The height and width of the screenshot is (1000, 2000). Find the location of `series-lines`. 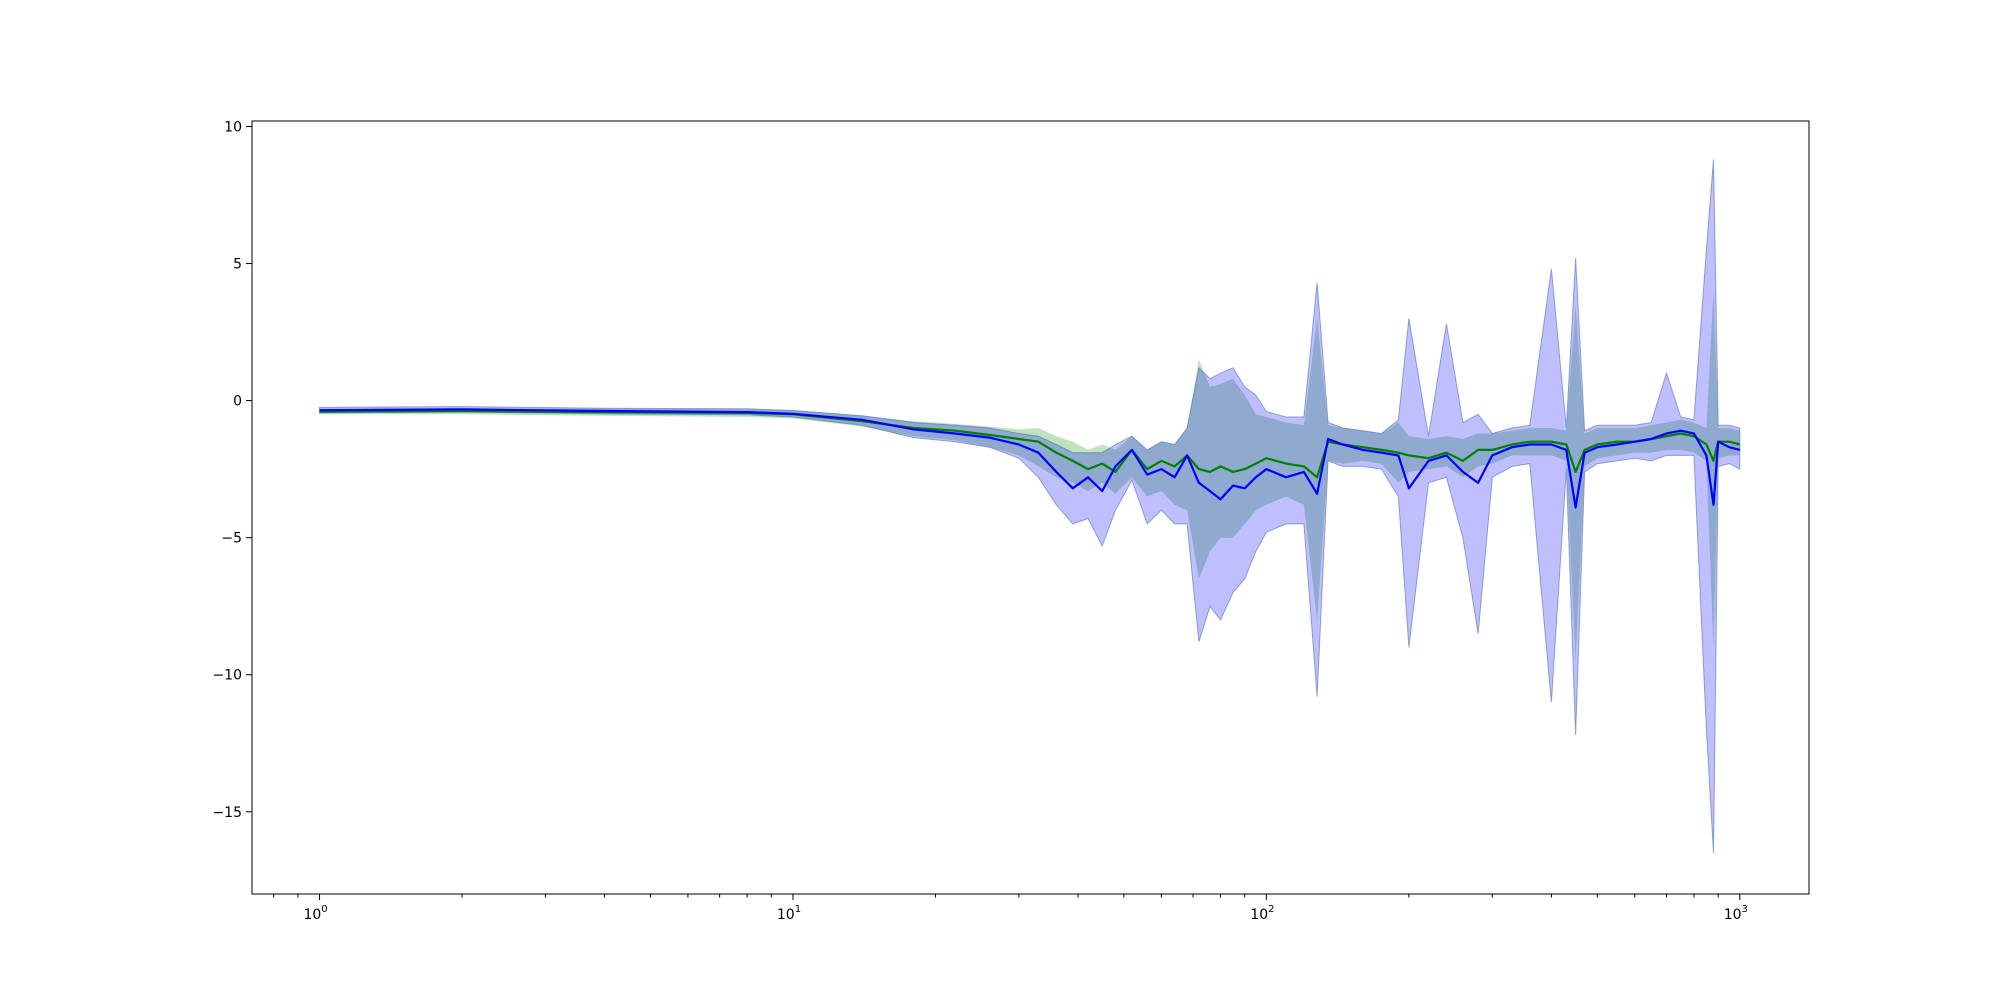

series-lines is located at coordinates (1030, 458).